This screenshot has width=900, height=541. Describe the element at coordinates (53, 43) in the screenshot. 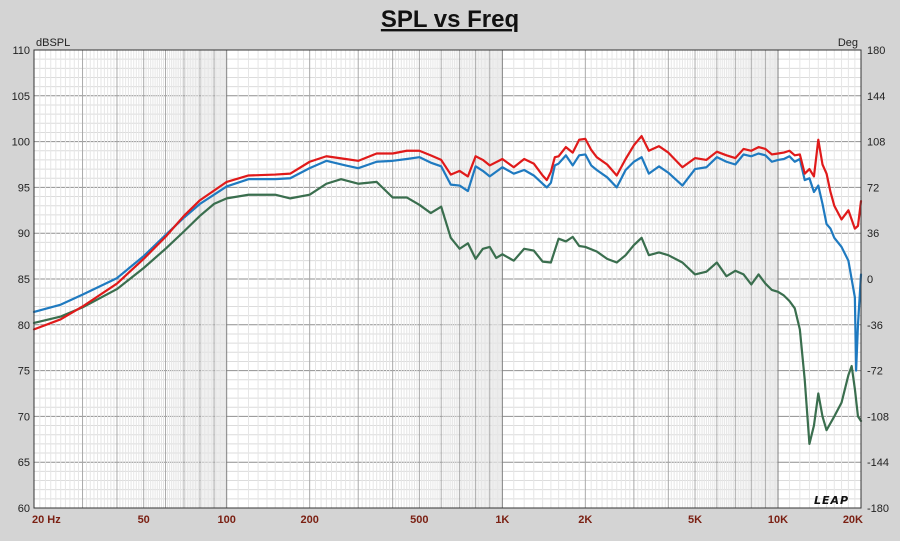

I see `y-axis-label: dBSPL` at that location.